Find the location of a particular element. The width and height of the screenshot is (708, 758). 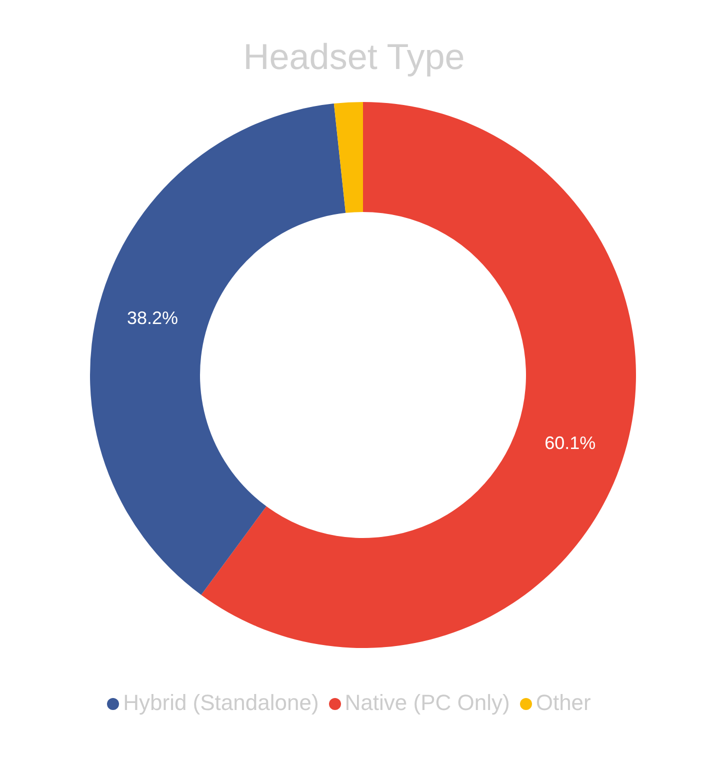

donut-slice is located at coordinates (348, 157).